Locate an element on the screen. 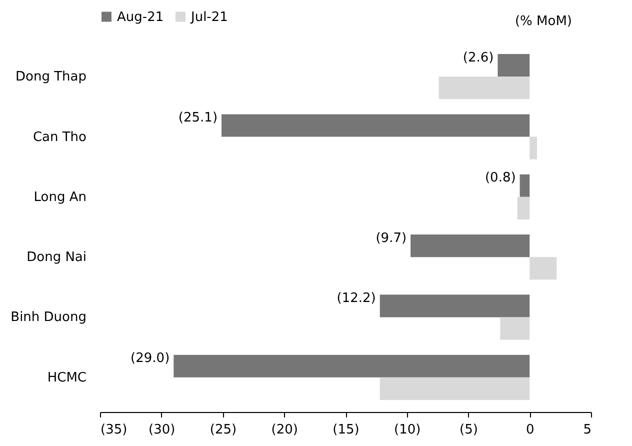 The image size is (632, 446). y-tick-label: Dong Nai is located at coordinates (56, 258).